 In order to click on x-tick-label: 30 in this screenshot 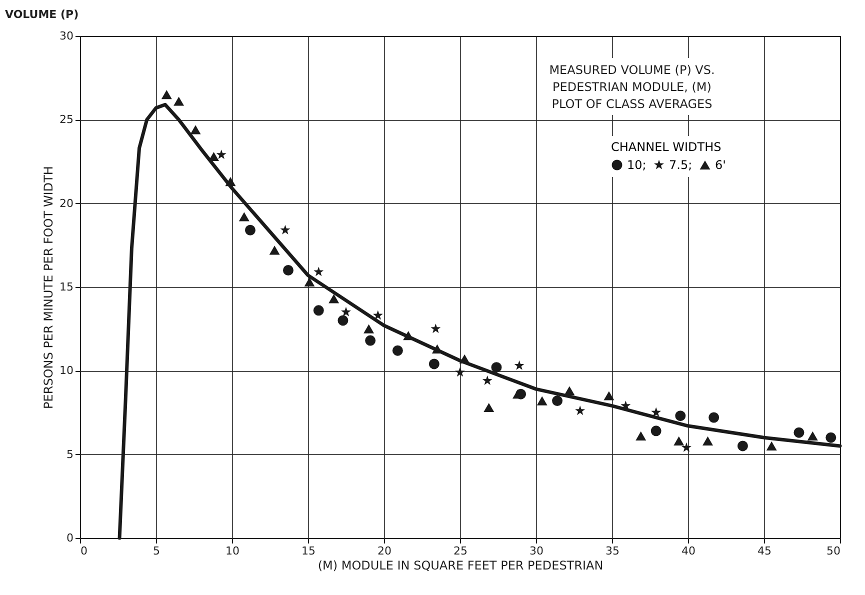, I will do `click(537, 551)`.